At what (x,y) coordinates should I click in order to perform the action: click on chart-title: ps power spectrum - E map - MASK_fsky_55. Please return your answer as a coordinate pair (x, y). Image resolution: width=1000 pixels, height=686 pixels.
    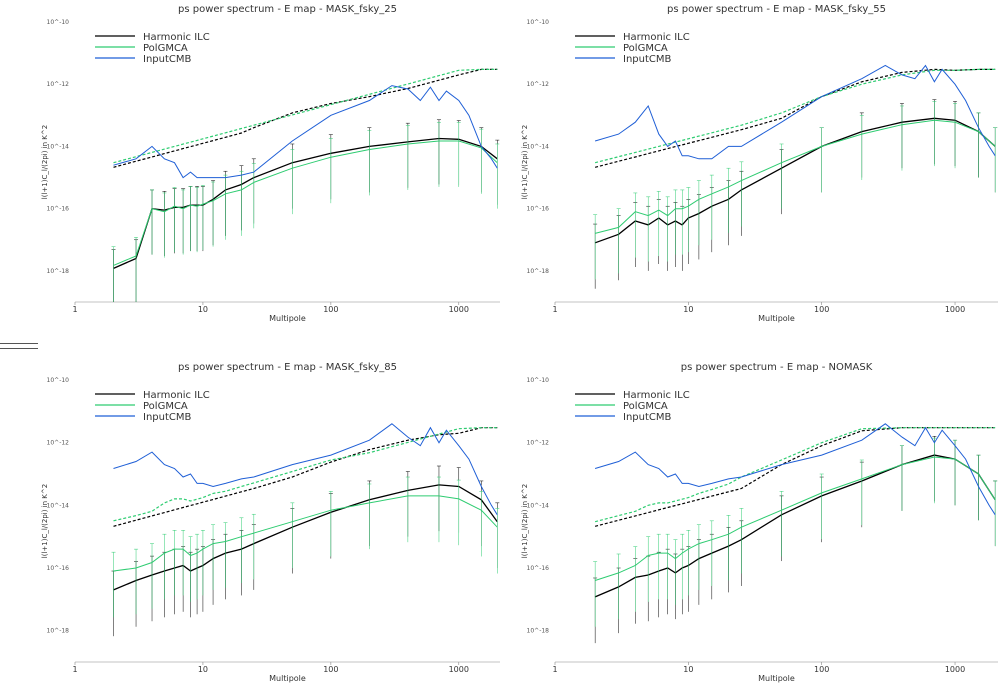
    Looking at the image, I should click on (776, 9).